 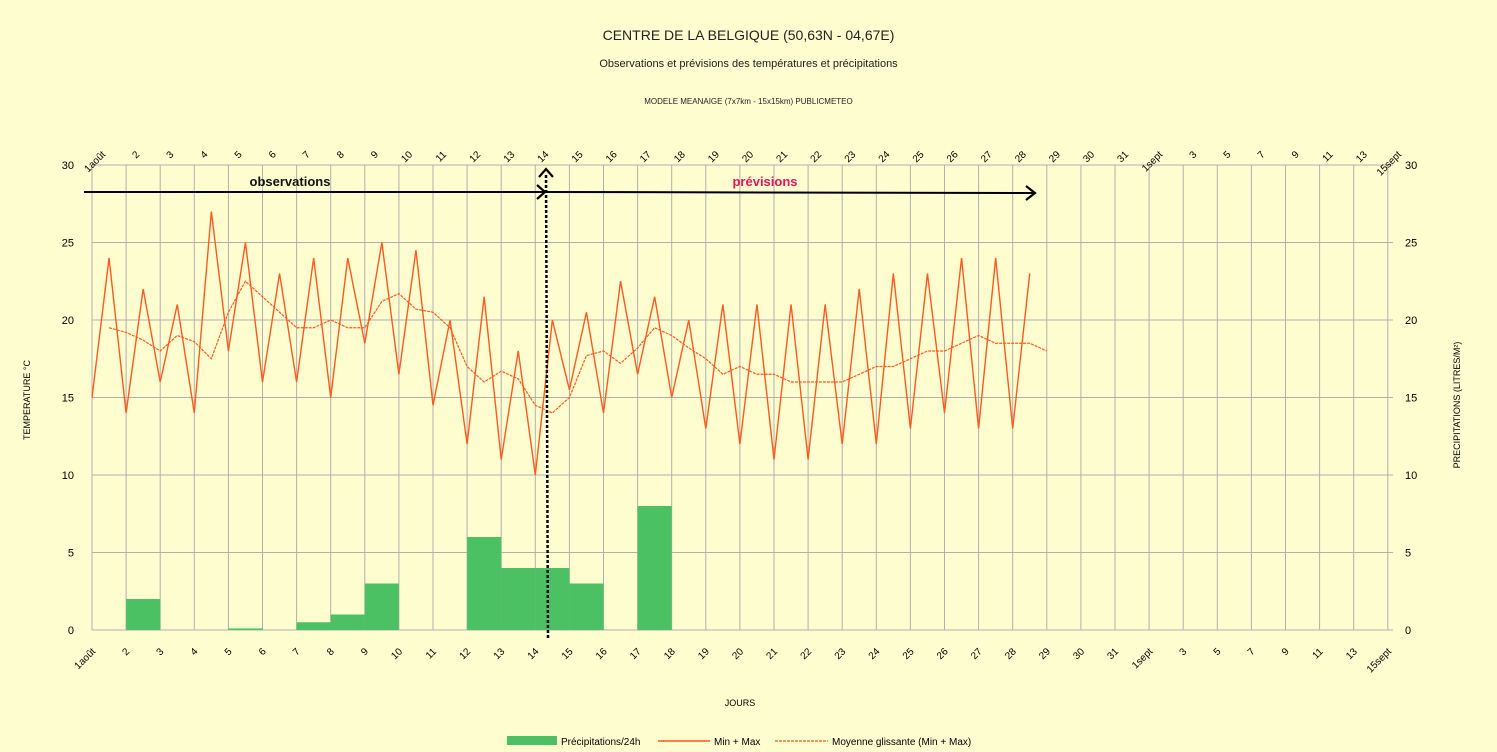 What do you see at coordinates (772, 654) in the screenshot?
I see `x-tick-label-bottom: 21` at bounding box center [772, 654].